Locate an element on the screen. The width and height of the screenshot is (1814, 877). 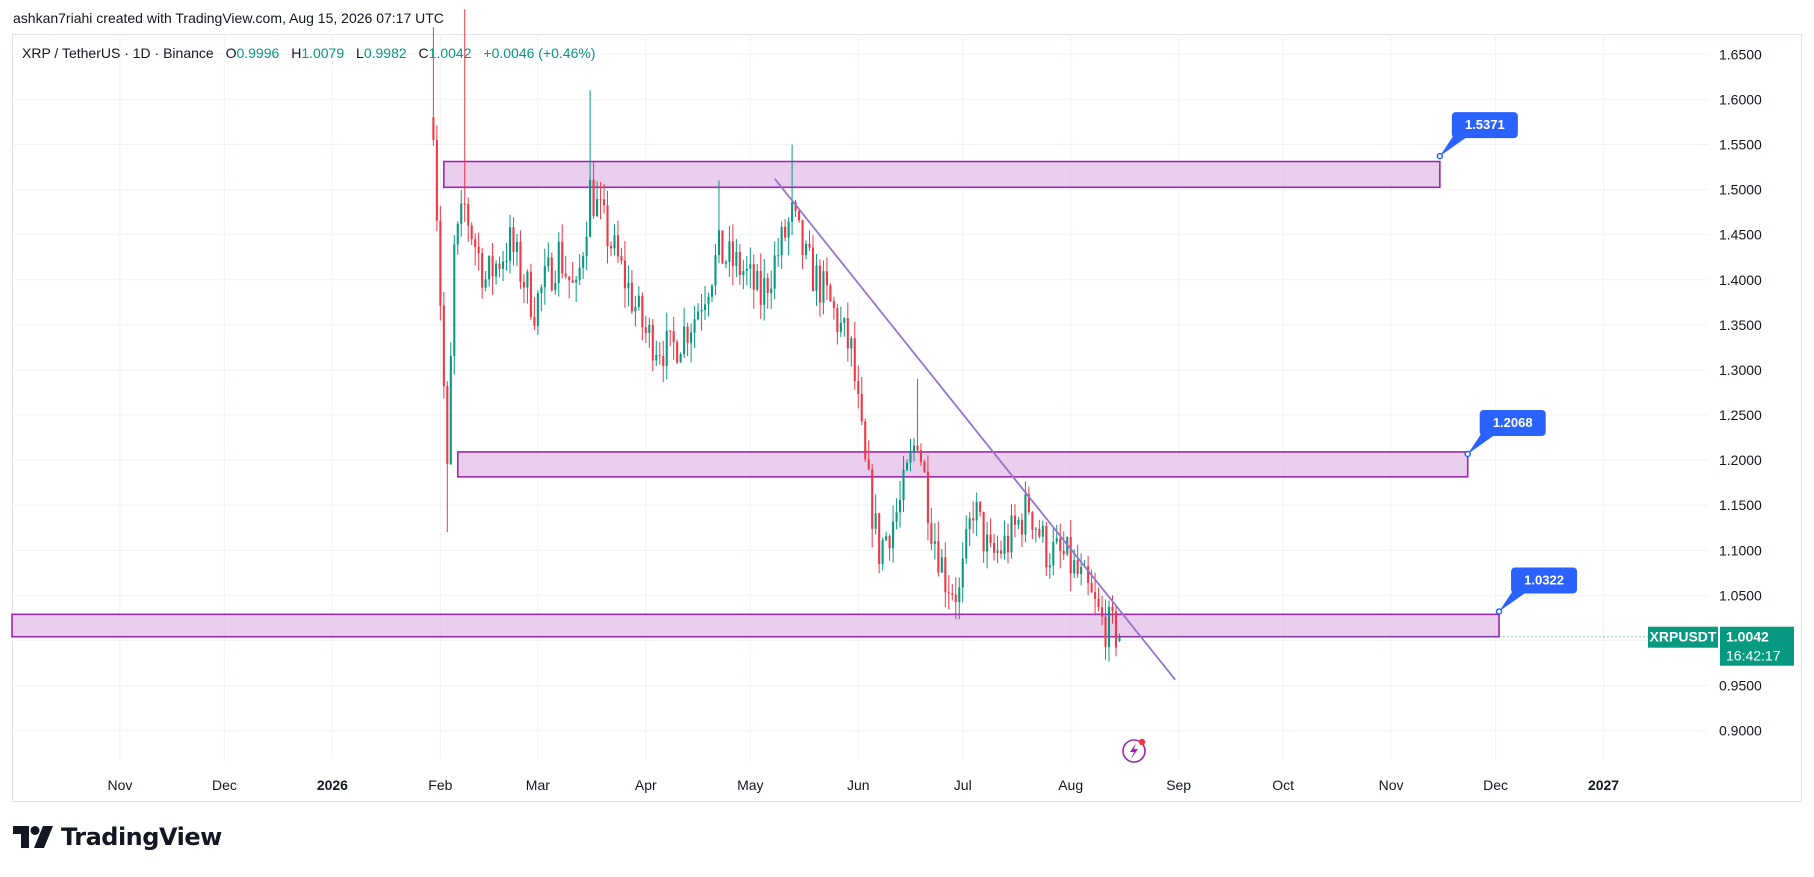
tradingview-logo: TradingView is located at coordinates (117, 837).